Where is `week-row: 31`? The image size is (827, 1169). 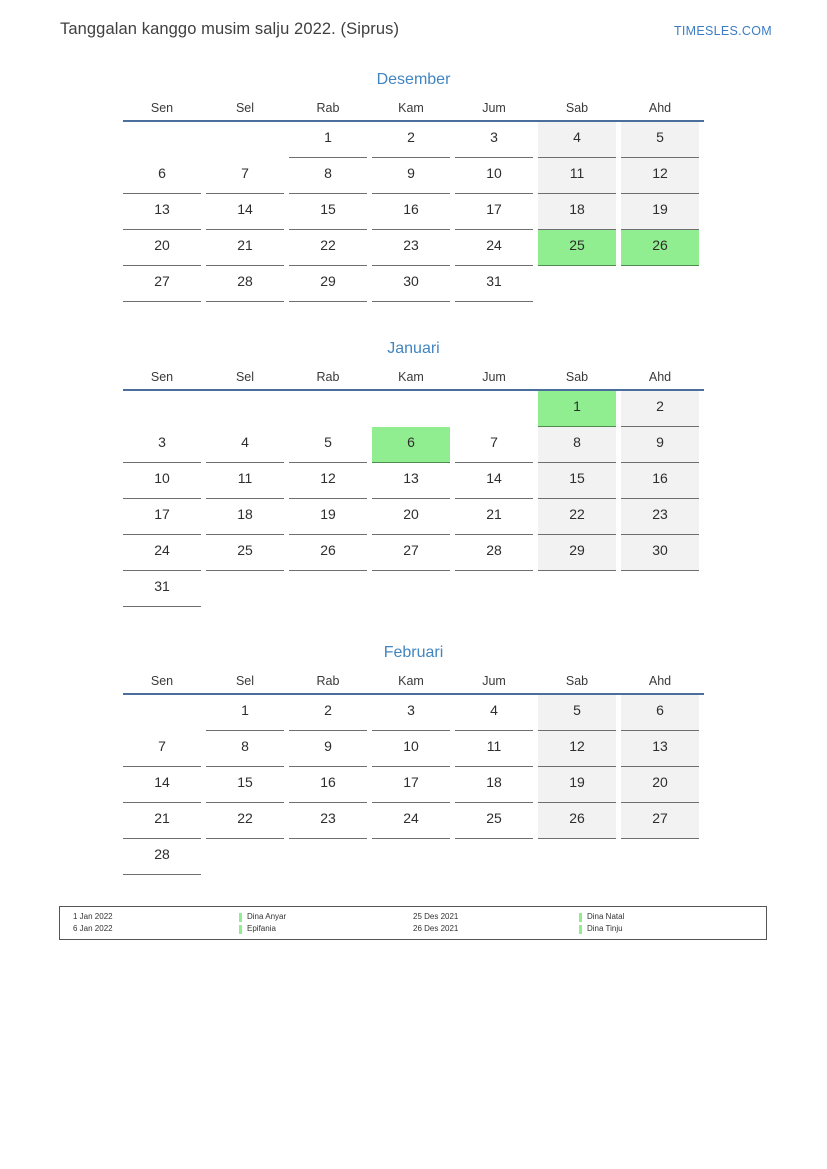 week-row: 31 is located at coordinates (413, 589).